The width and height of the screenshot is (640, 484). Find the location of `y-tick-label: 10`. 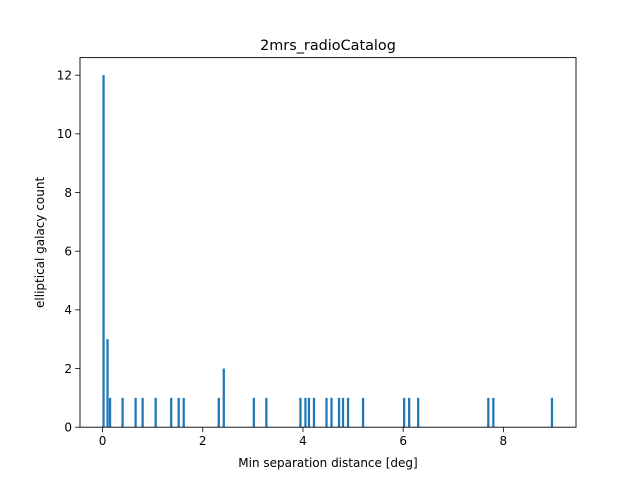

y-tick-label: 10 is located at coordinates (64, 134).